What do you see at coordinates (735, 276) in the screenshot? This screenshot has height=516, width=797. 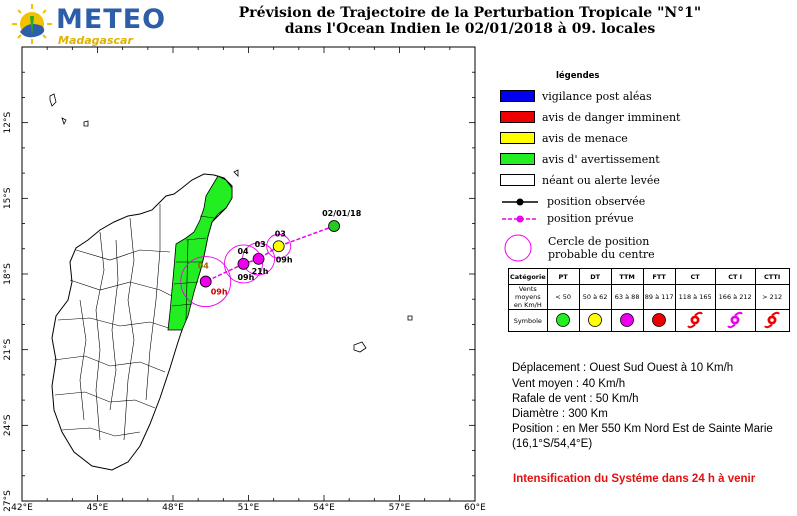 I see `category-cell: CT I` at bounding box center [735, 276].